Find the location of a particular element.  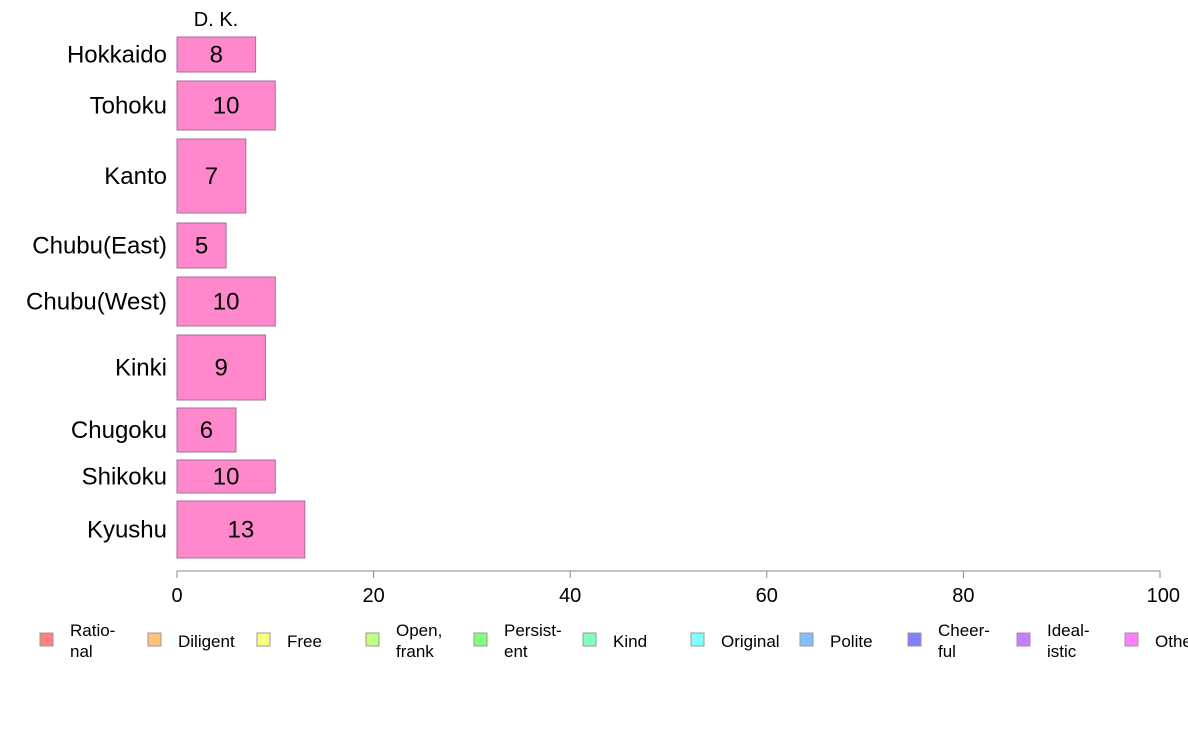

legend-label: Persist- is located at coordinates (533, 630).